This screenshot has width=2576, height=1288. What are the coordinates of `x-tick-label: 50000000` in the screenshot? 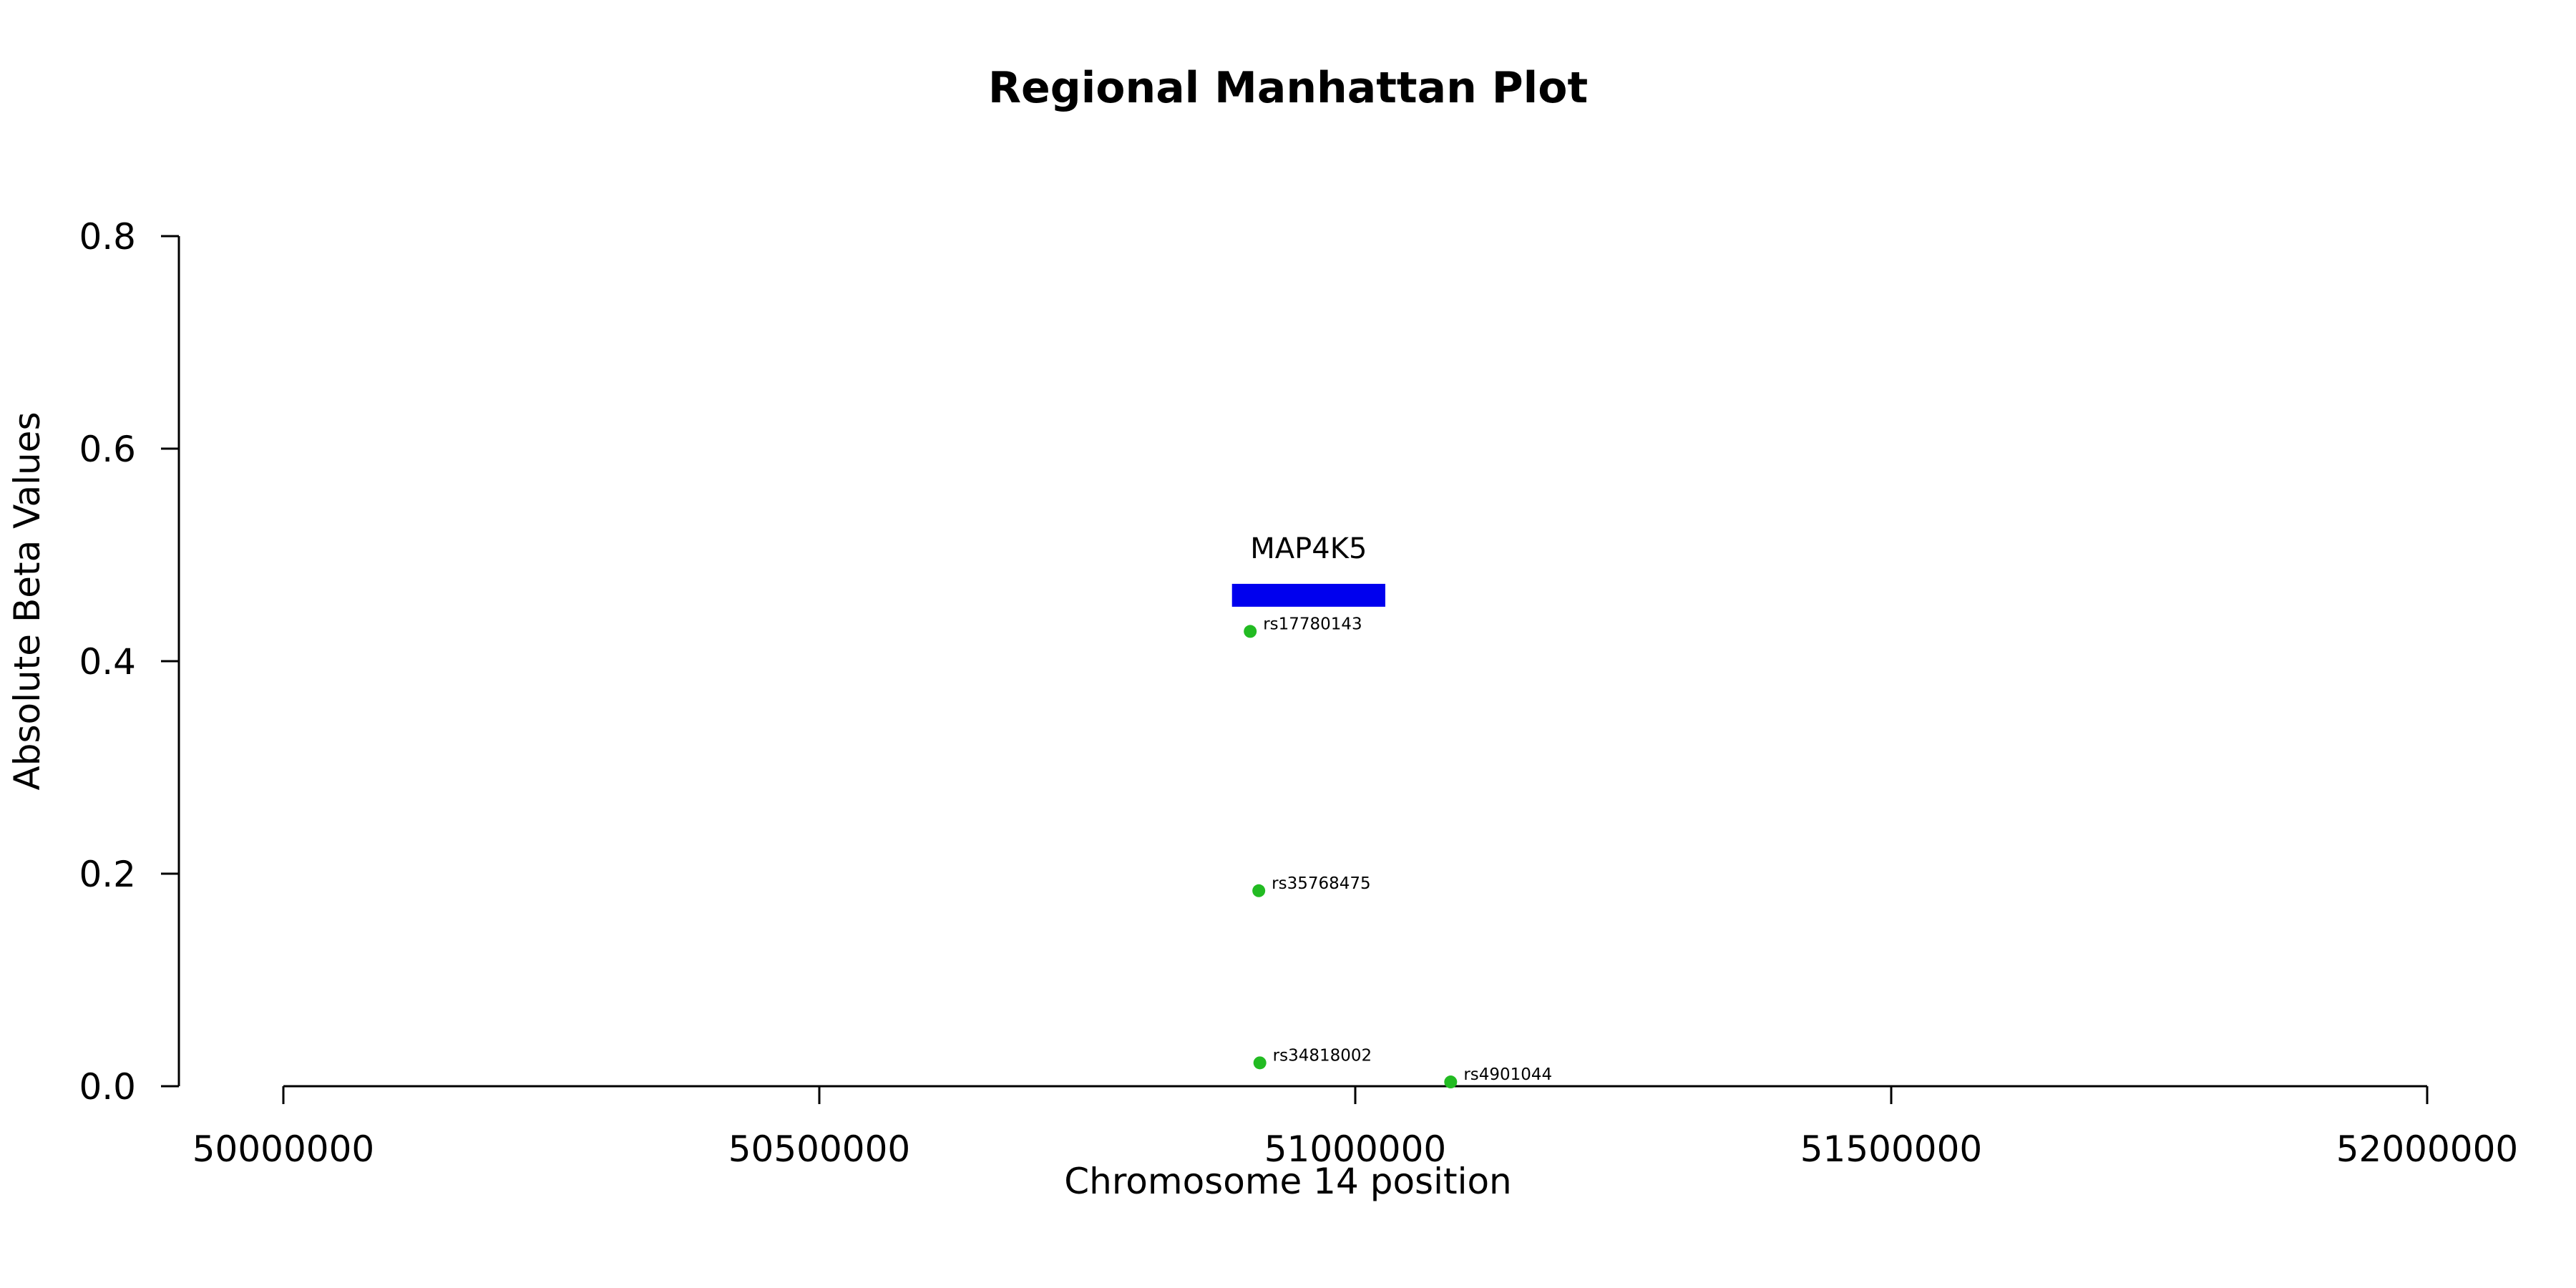 It's located at (283, 1149).